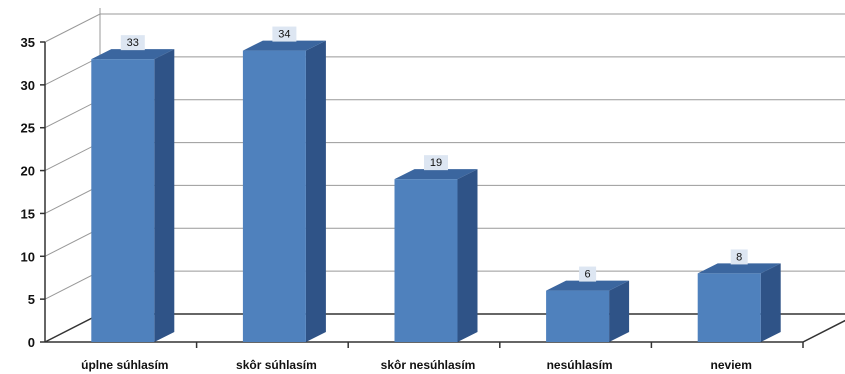 Image resolution: width=845 pixels, height=374 pixels. I want to click on y-tick-label: 10, so click(28, 256).